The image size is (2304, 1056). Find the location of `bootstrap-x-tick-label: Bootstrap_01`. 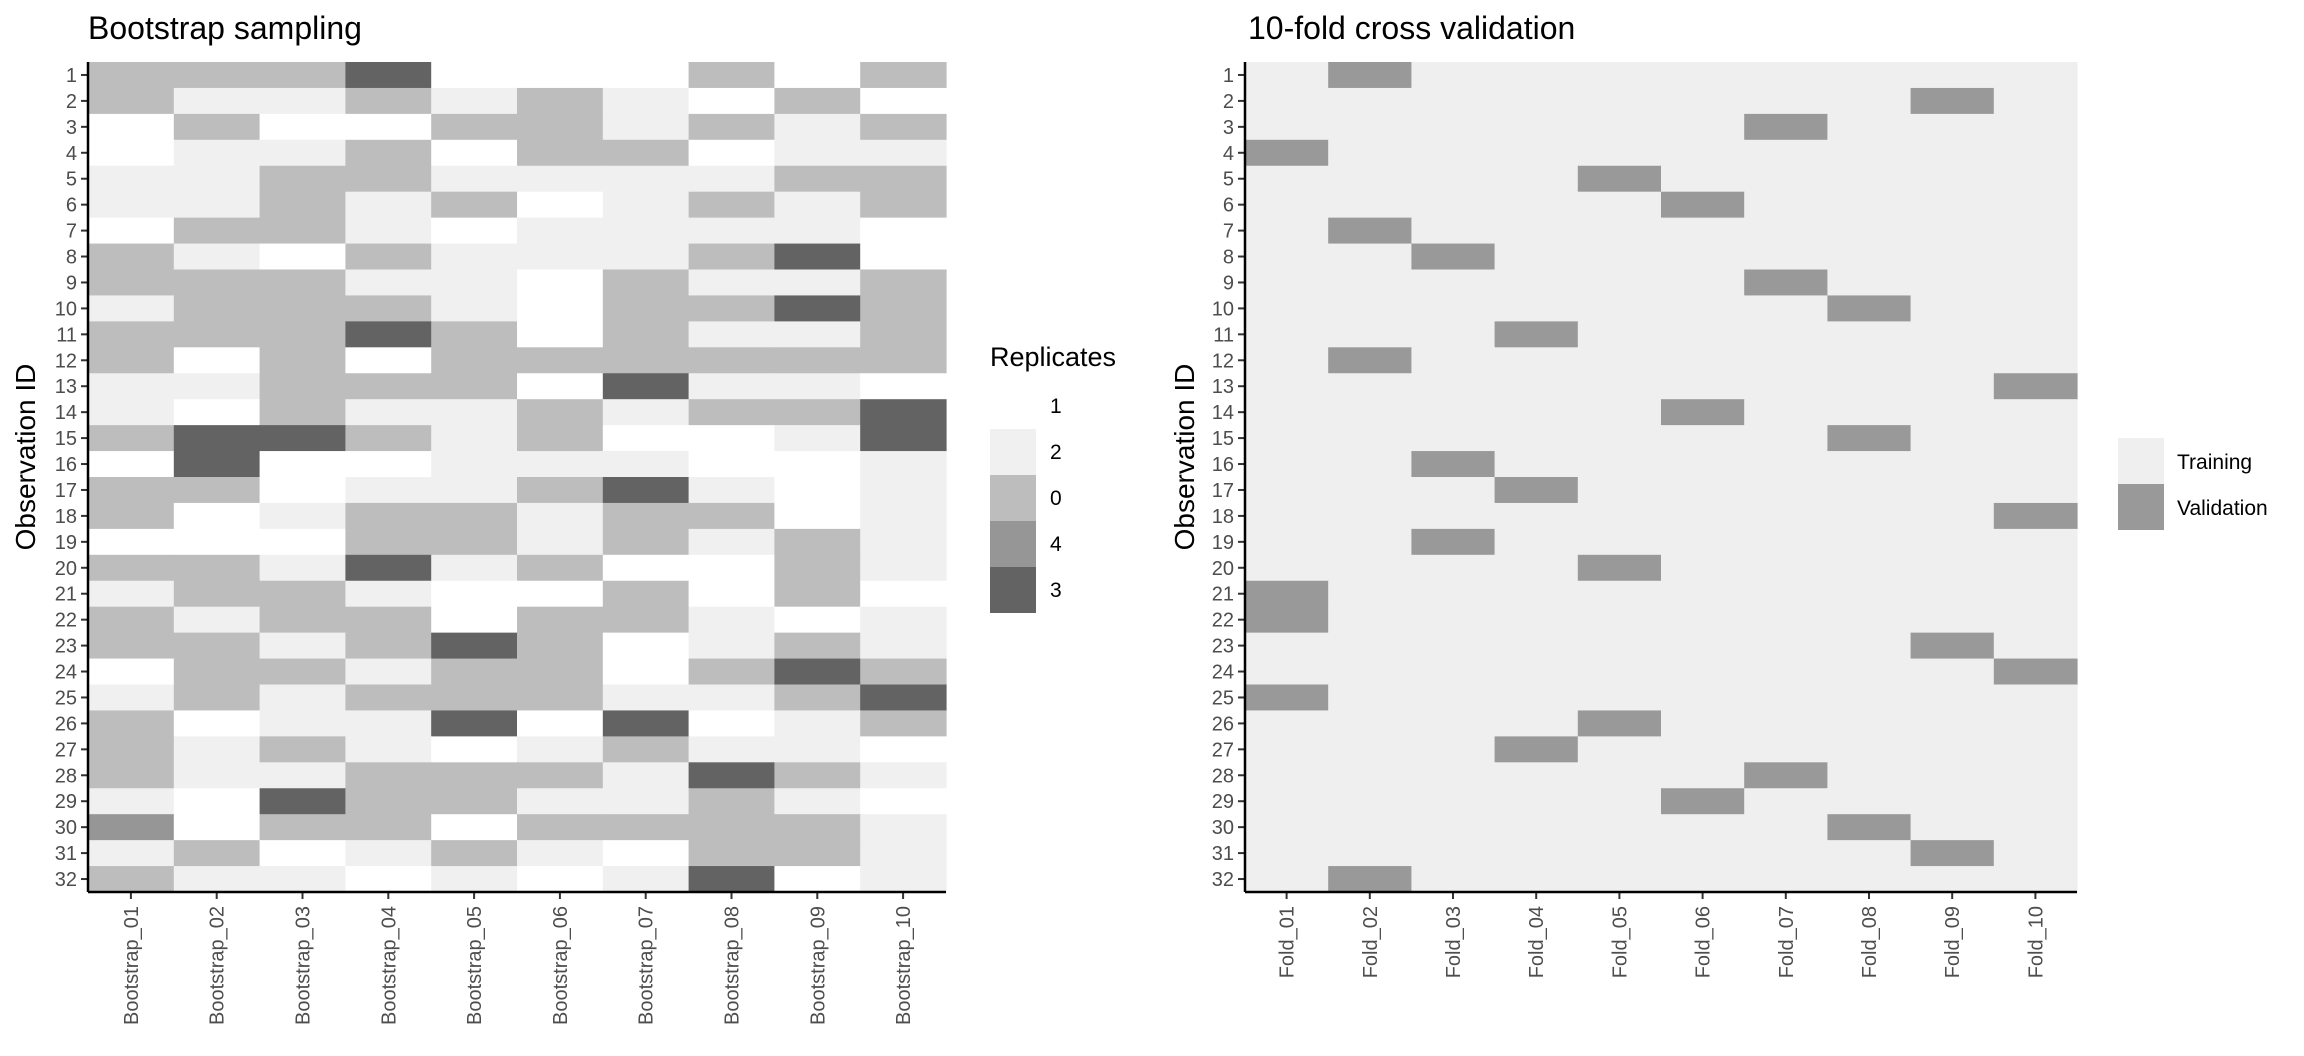

bootstrap-x-tick-label: Bootstrap_01 is located at coordinates (132, 965).